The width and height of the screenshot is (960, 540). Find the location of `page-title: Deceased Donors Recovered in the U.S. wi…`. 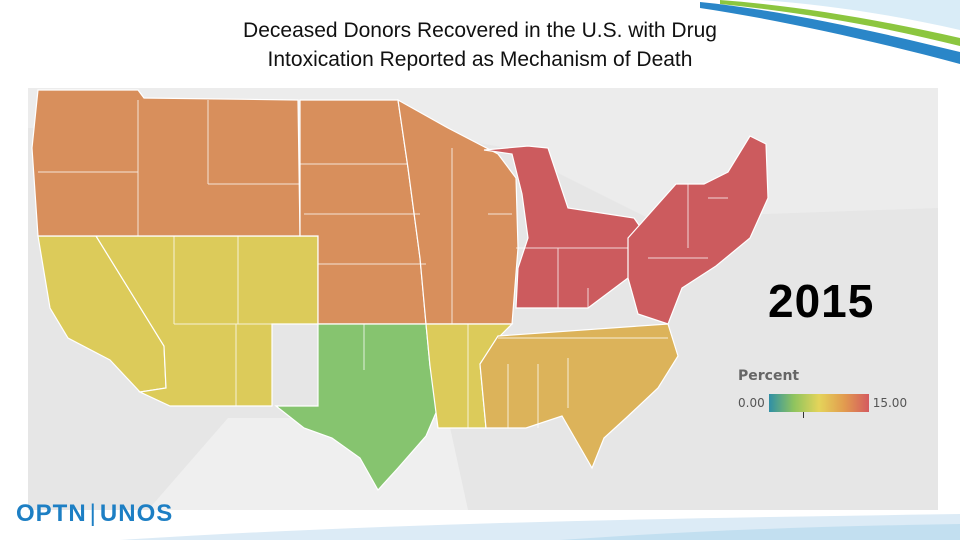

page-title: Deceased Donors Recovered in the U.S. wi… is located at coordinates (480, 45).